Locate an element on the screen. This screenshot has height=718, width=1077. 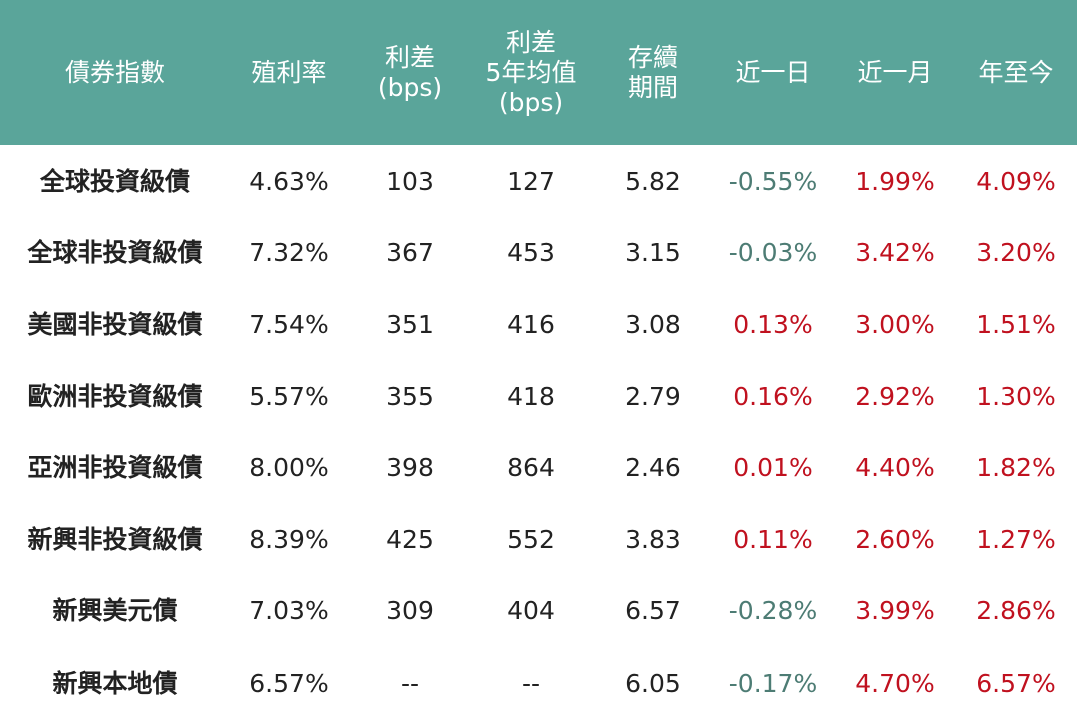
spread-5y-avg-cell: 552 is located at coordinates (531, 539).